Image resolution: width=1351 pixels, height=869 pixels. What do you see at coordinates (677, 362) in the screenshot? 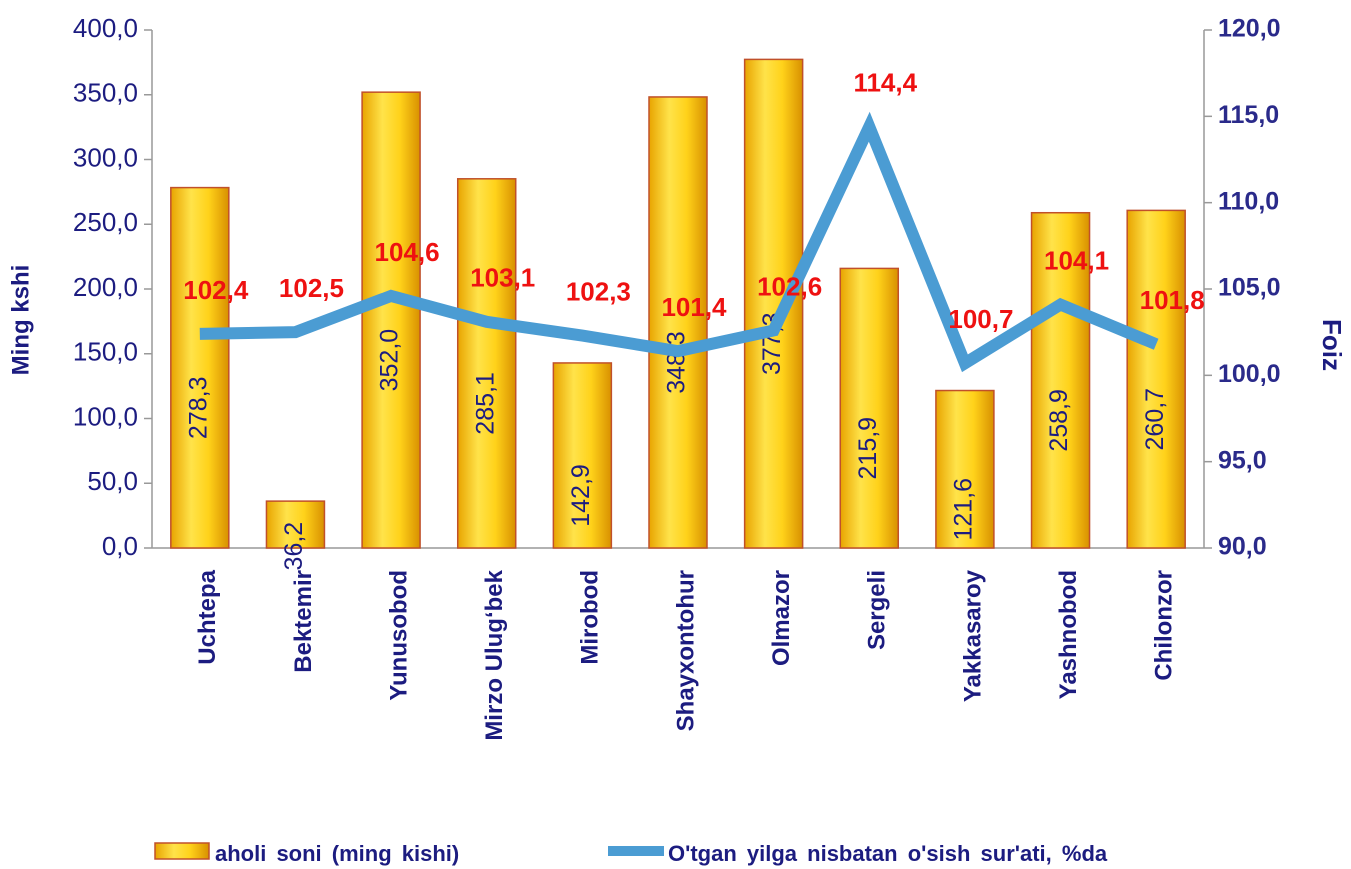
I see `bar-value-label: 348,3` at bounding box center [677, 362].